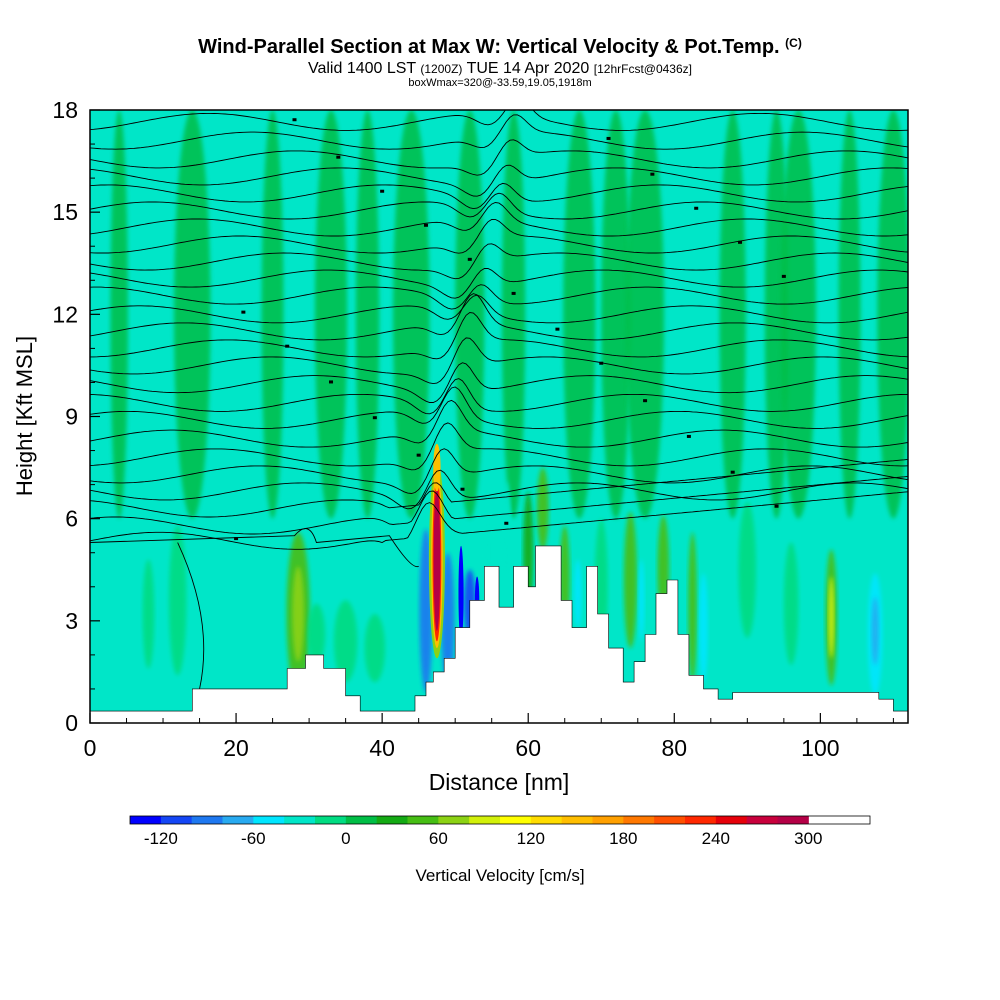  Describe the element at coordinates (253, 838) in the screenshot. I see `colorbar-tick-label: -60` at that location.